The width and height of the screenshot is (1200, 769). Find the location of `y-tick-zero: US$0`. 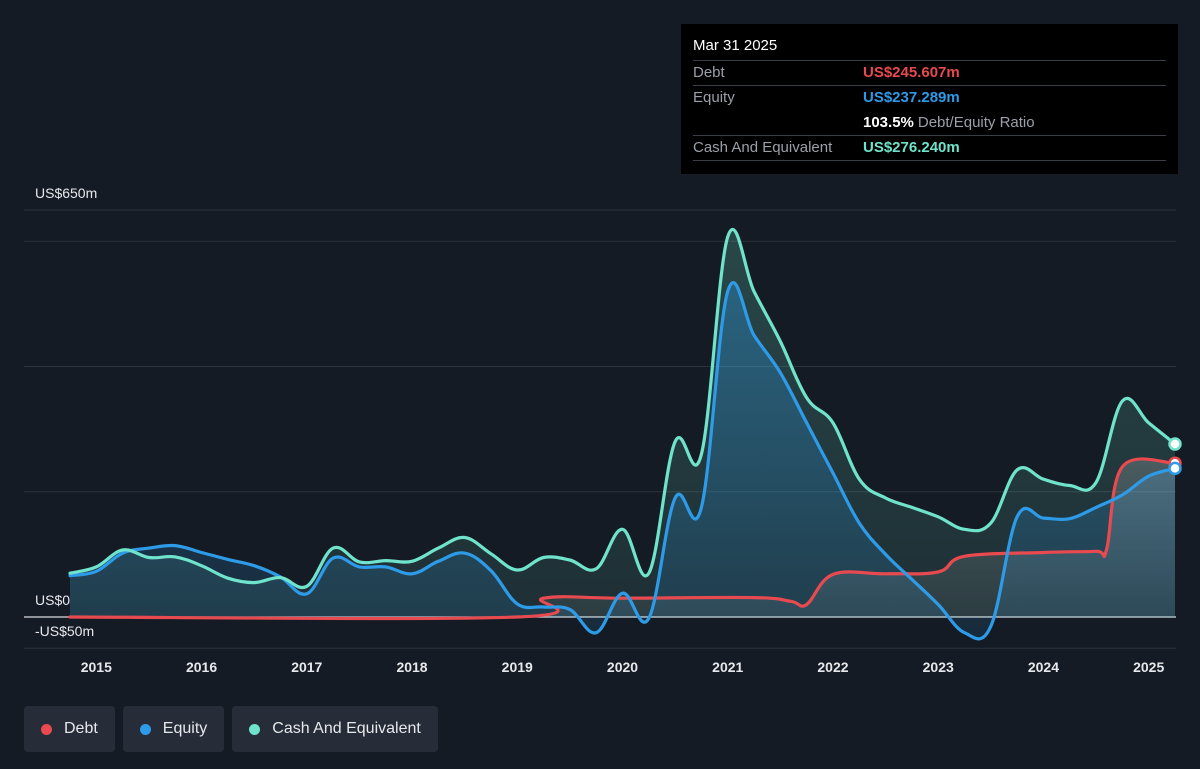

y-tick-zero: US$0 is located at coordinates (52, 600).